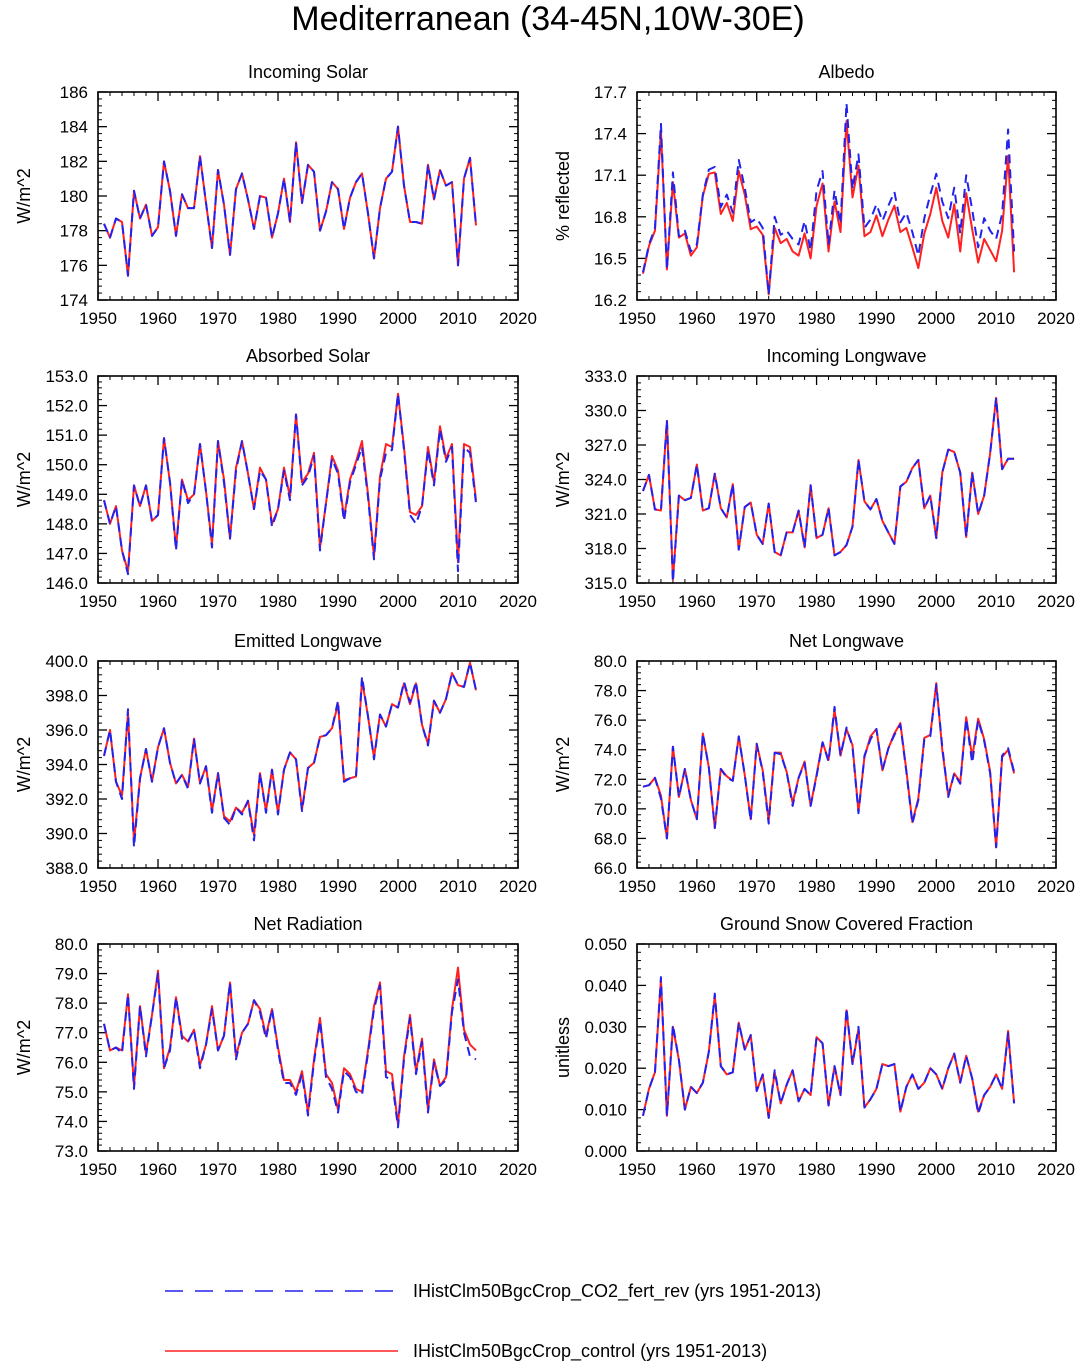 The image size is (1081, 1364). I want to click on plot-frame-emitted-longwave, so click(308, 764).